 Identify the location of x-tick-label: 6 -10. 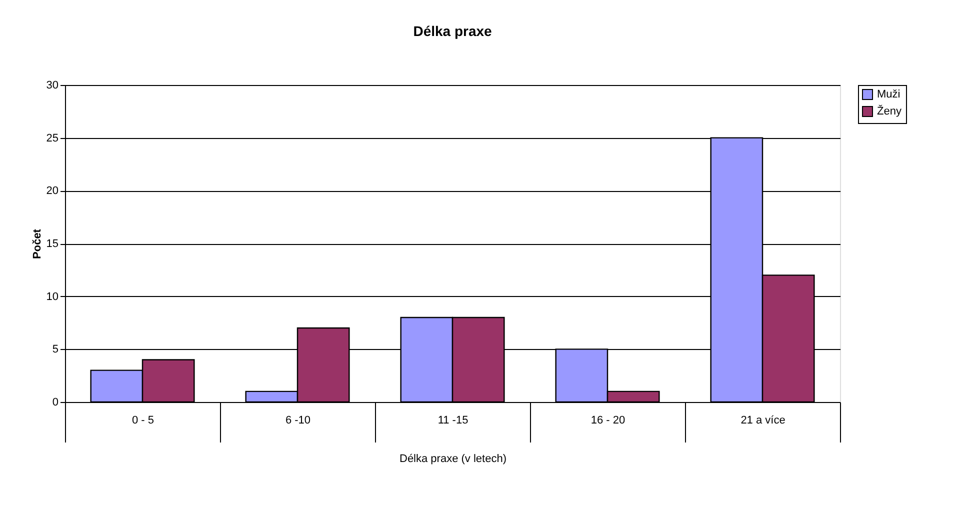
(298, 420).